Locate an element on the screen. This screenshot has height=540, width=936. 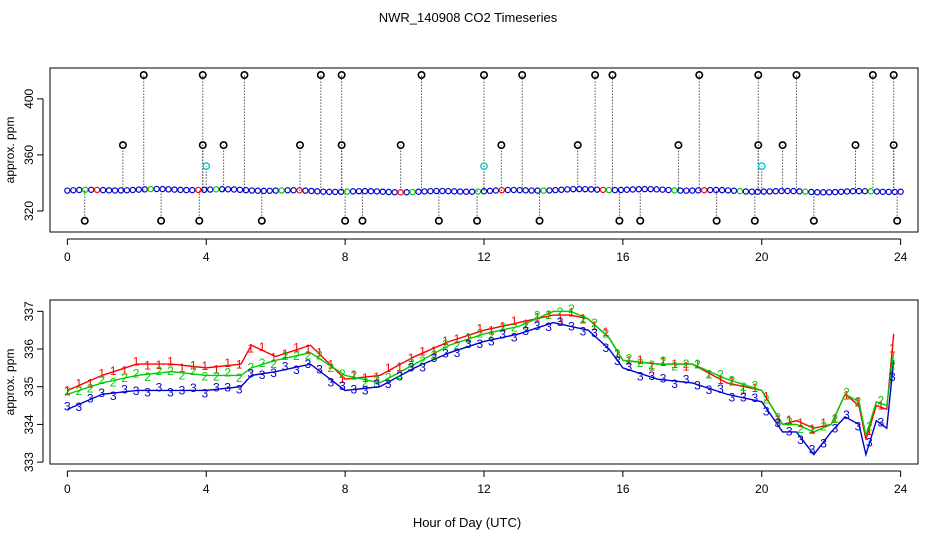
bottom-y-tick-label: 334 is located at coordinates (29, 424).